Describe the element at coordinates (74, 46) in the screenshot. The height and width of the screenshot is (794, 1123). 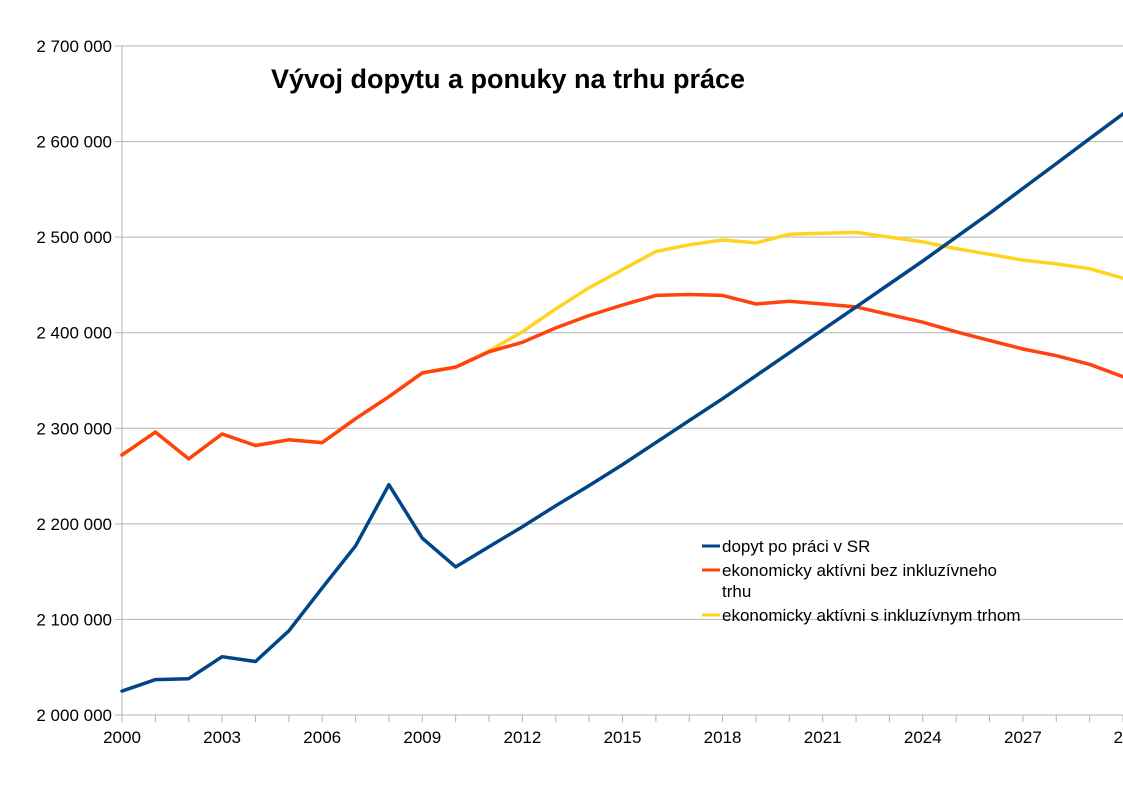
I see `y-tick-label: 2 700 000` at that location.